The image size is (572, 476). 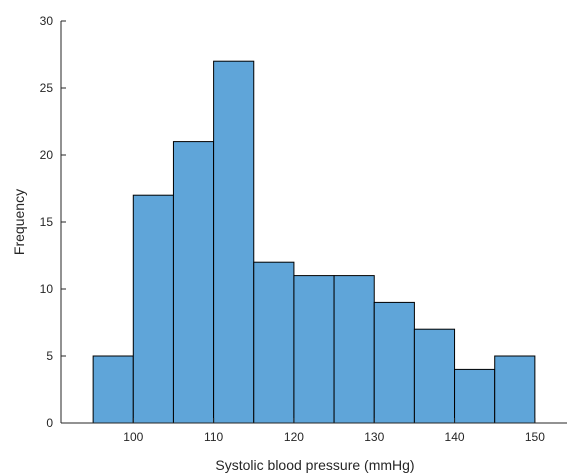 What do you see at coordinates (314, 465) in the screenshot?
I see `x-axis-title: Systolic blood pressure (mmHg)` at bounding box center [314, 465].